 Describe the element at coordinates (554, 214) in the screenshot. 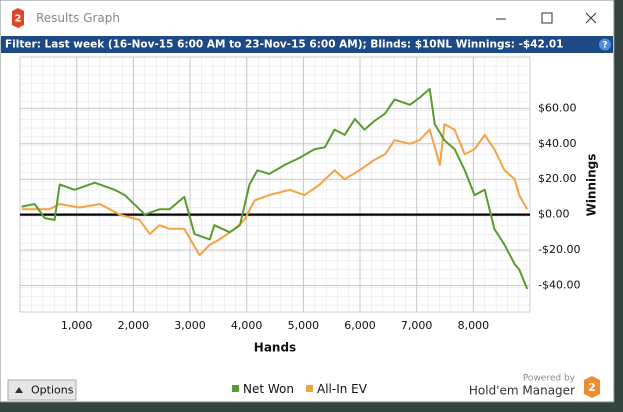

I see `y-tick-label: $0.00` at that location.